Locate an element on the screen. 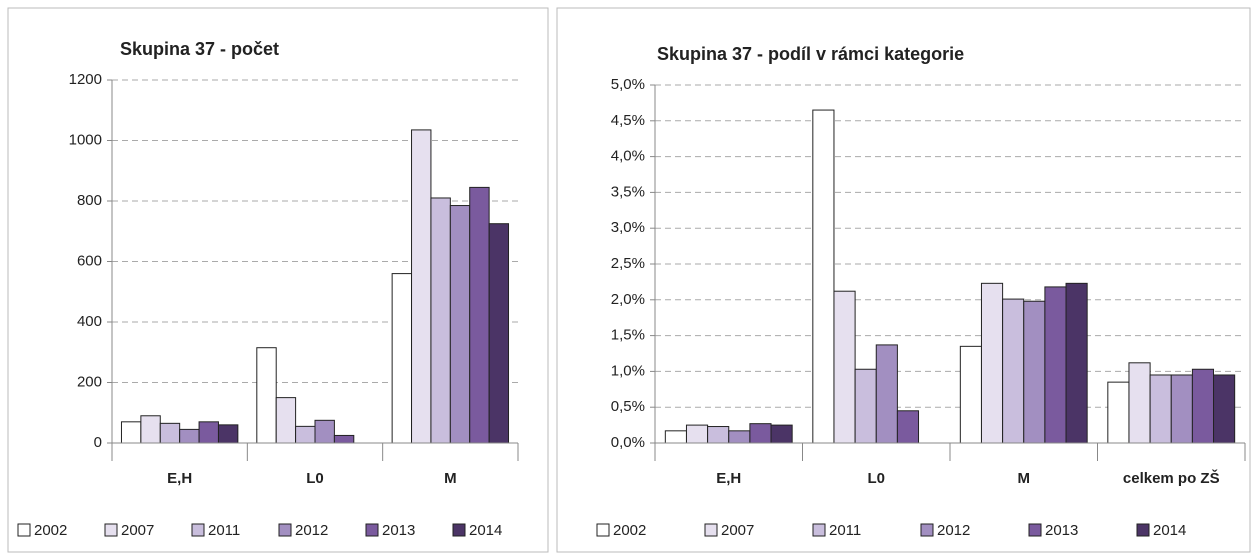 The width and height of the screenshot is (1252, 559). y-tick-label: 4,0% is located at coordinates (628, 156).